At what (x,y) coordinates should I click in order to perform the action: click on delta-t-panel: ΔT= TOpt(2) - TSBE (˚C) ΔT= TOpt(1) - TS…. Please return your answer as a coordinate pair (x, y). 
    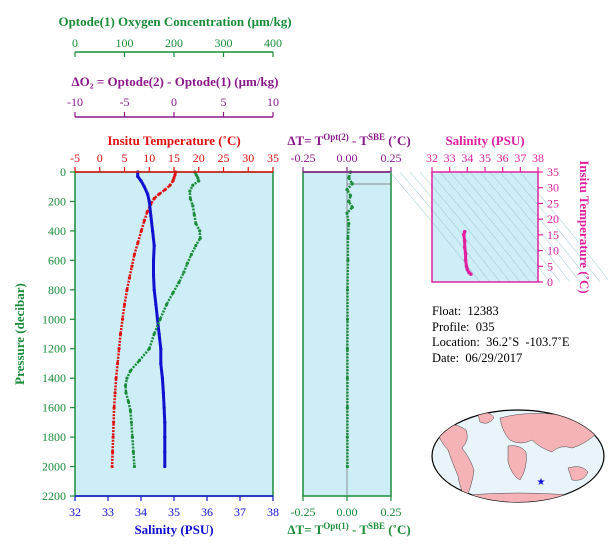
    Looking at the image, I should click on (348, 334).